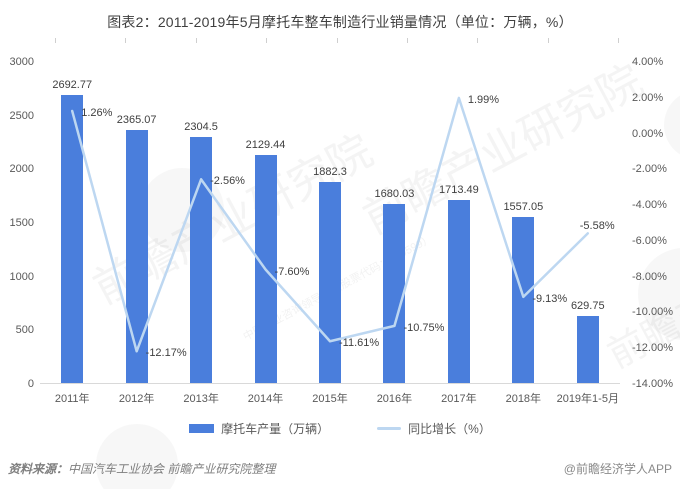 The width and height of the screenshot is (680, 489). What do you see at coordinates (166, 353) in the screenshot?
I see `line-value-label: -12.17%` at bounding box center [166, 353].